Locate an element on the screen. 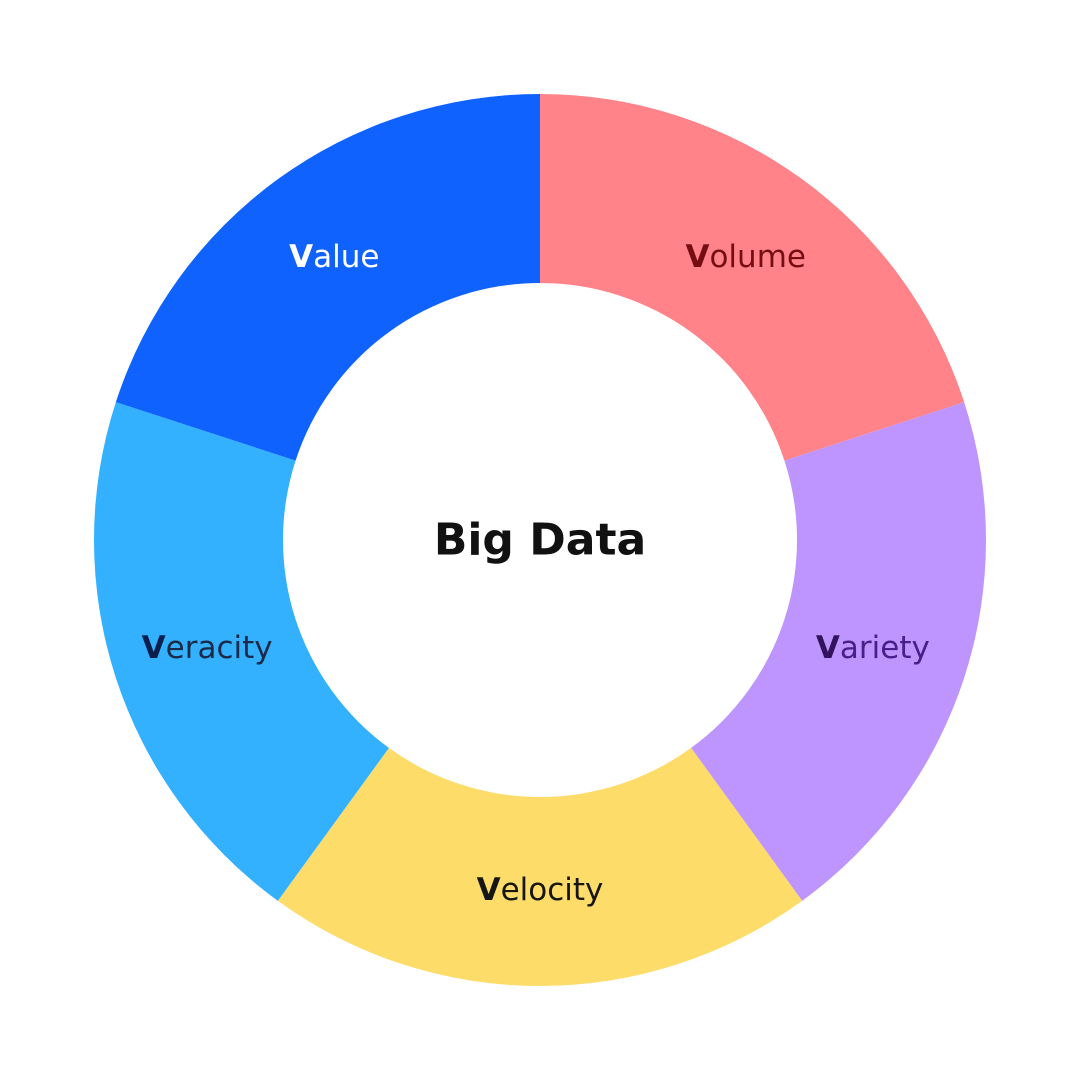  label-value: Value is located at coordinates (334, 257).